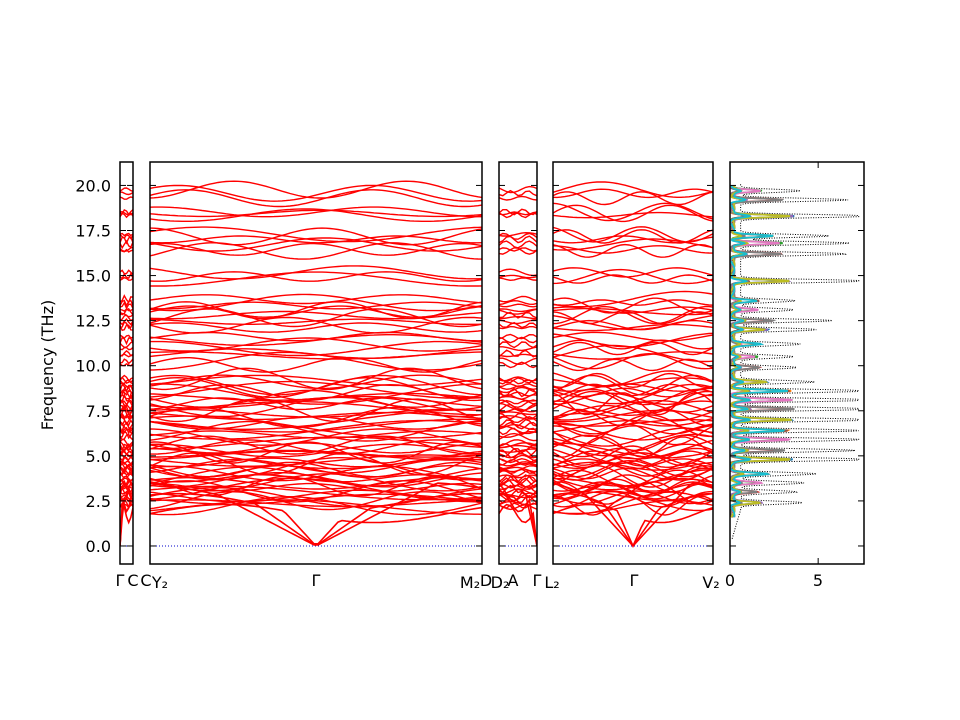 This screenshot has width=960, height=720. I want to click on label-m2: M₂, so click(470, 582).